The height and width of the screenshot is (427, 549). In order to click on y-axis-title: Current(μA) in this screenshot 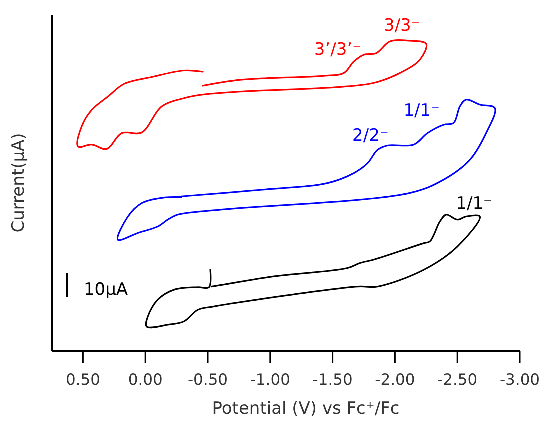, I will do `click(19, 183)`.